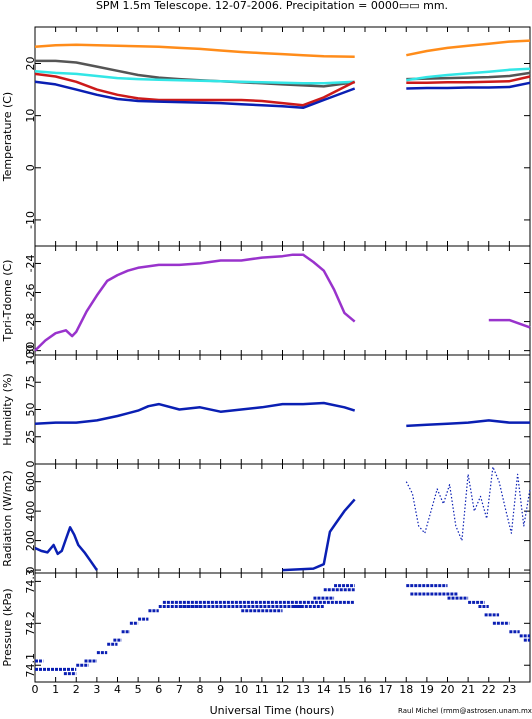 The width and height of the screenshot is (532, 719). I want to click on x-tick-label: 17, so click(386, 689).